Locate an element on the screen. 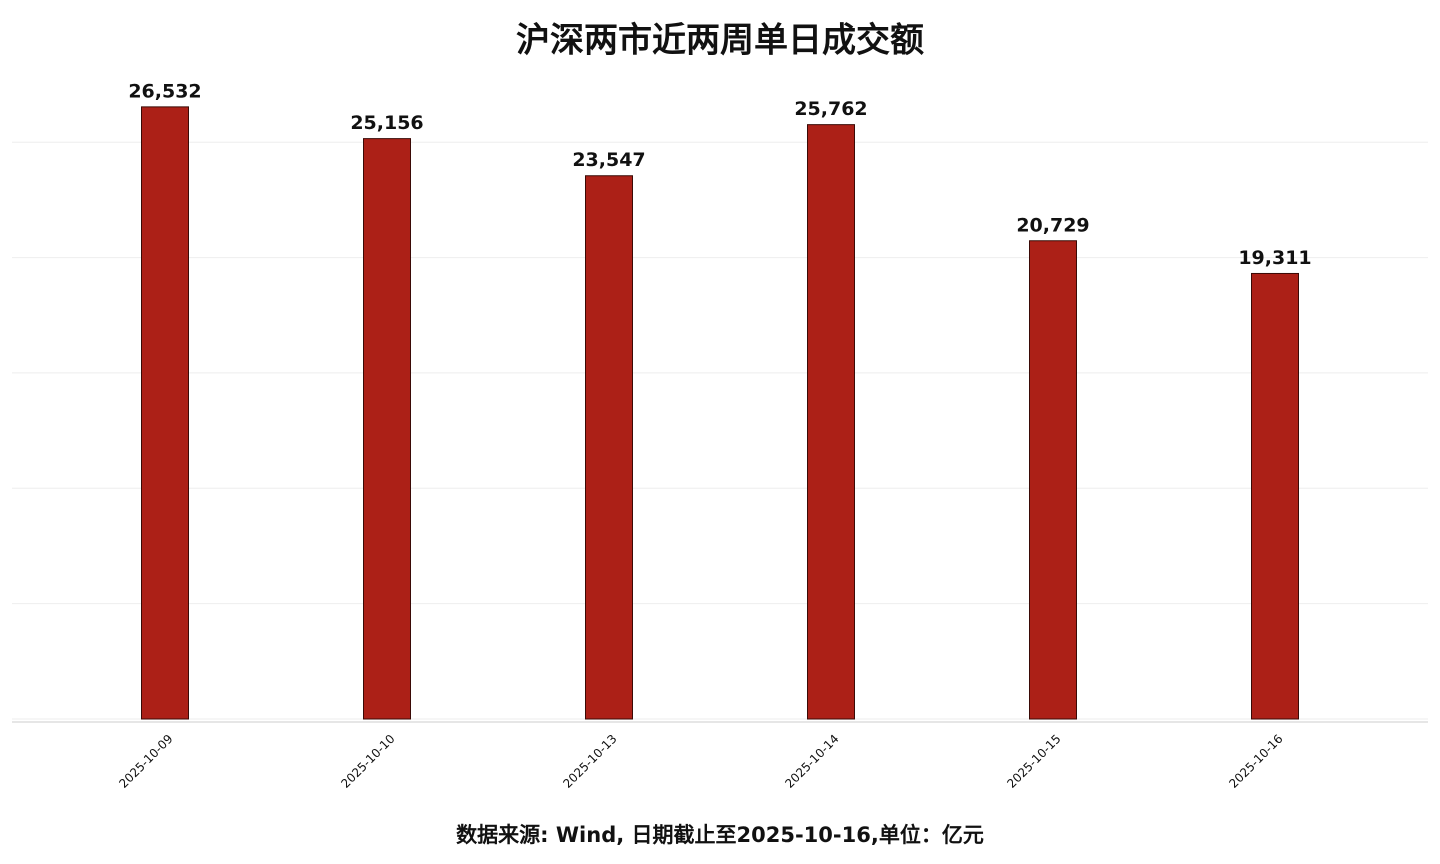 Image resolution: width=1440 pixels, height=864 pixels. x-tick-label: 2025-10-14 is located at coordinates (811, 761).